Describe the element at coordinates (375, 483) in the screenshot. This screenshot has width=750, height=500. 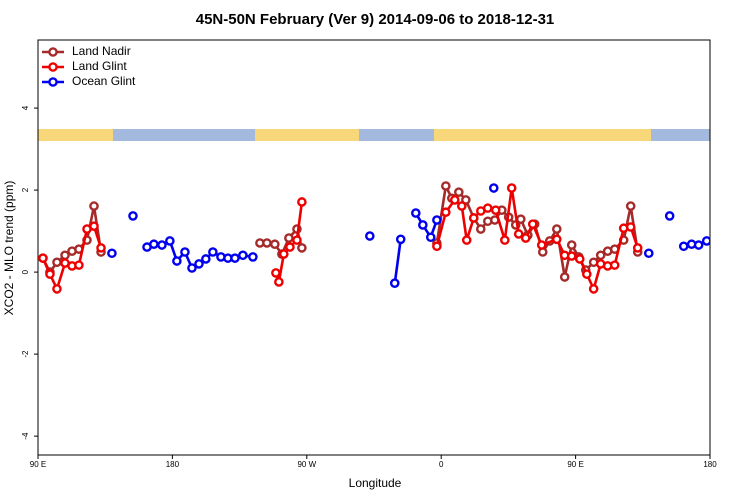
I see `x-axis-label: Longitude` at that location.